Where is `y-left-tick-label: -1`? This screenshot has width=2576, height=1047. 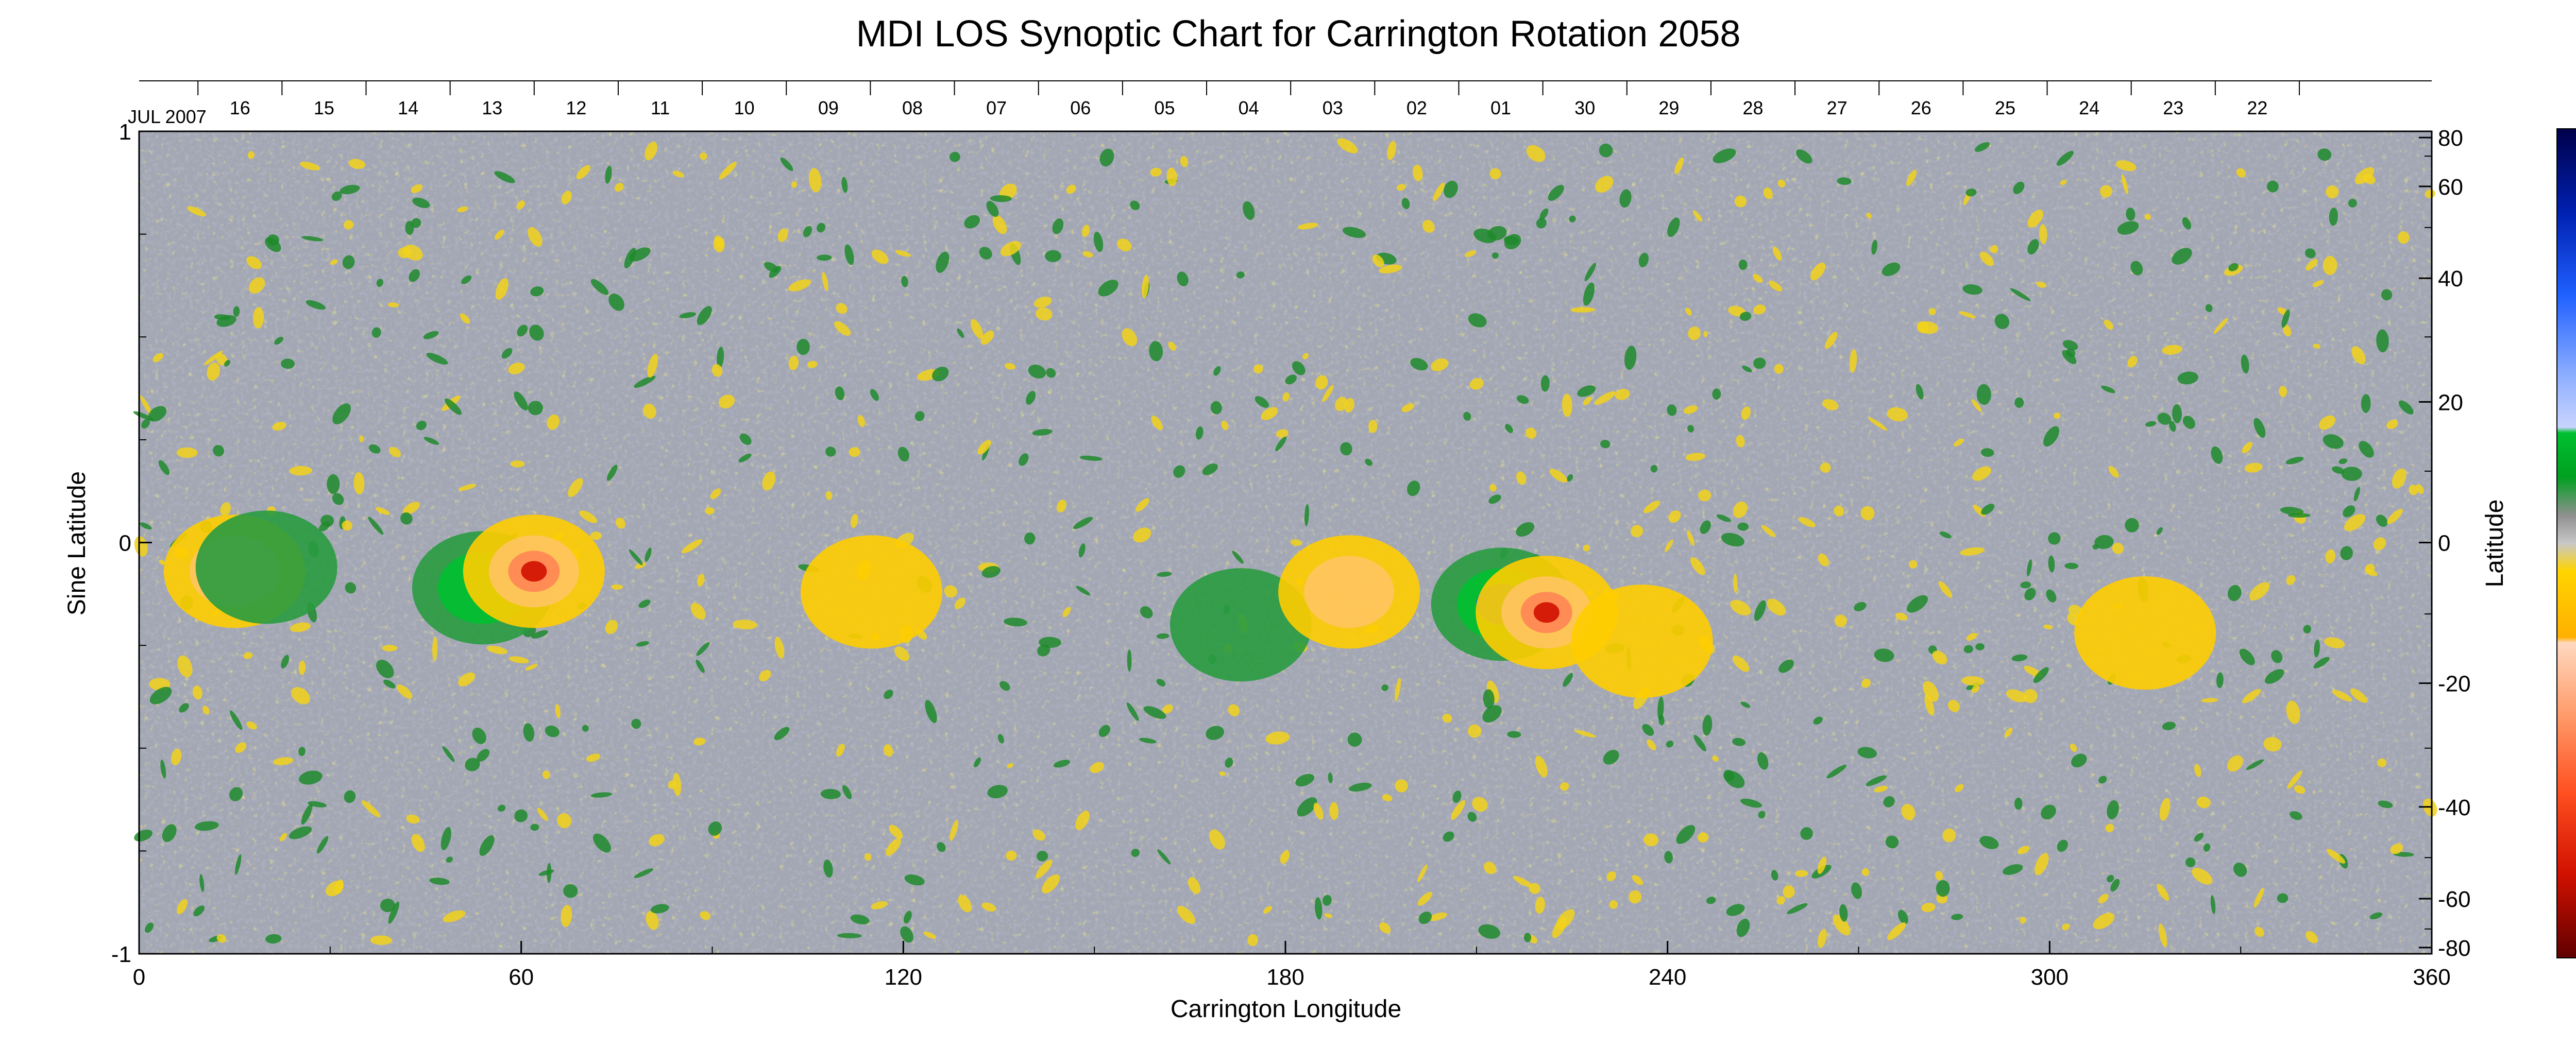 y-left-tick-label: -1 is located at coordinates (121, 954).